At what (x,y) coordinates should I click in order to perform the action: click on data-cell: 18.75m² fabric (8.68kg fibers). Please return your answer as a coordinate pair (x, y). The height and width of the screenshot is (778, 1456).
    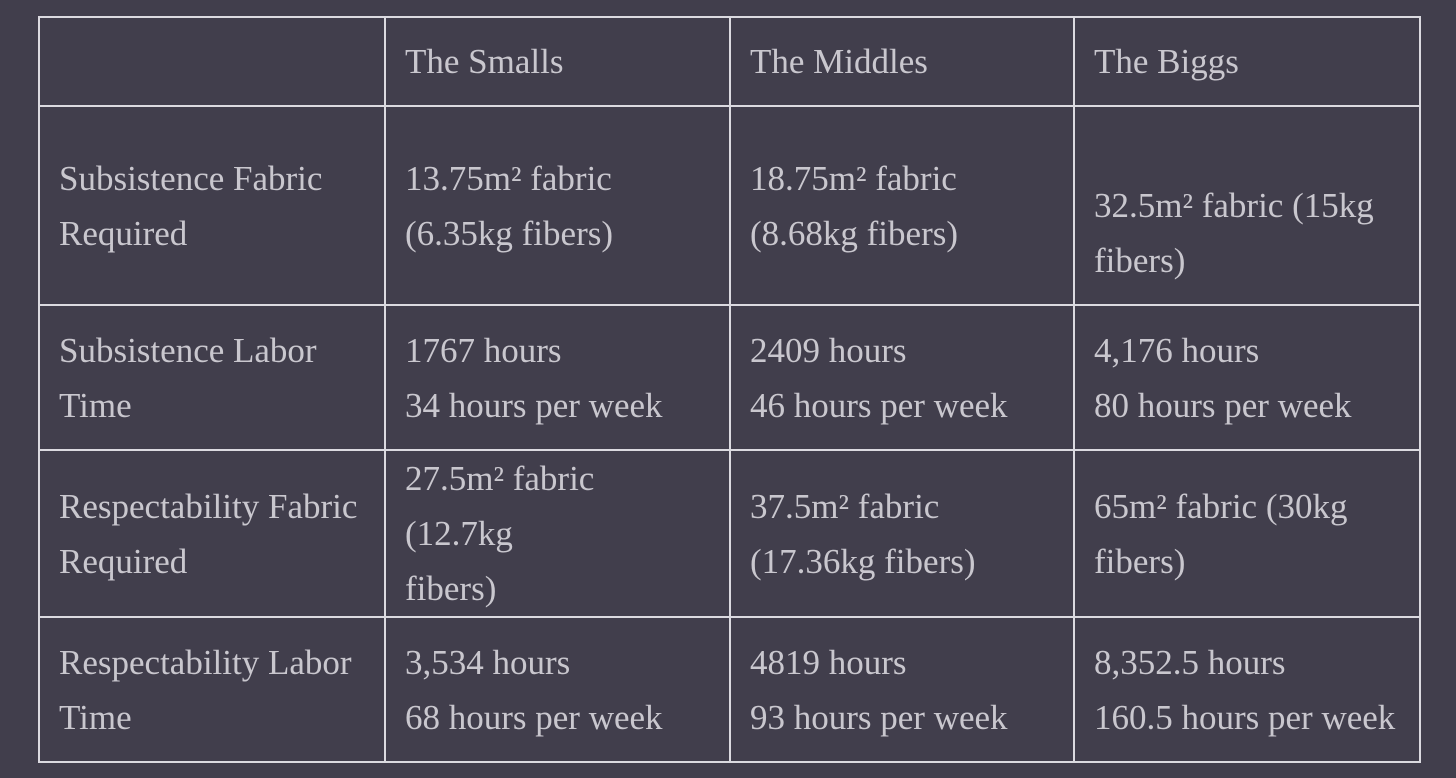
    Looking at the image, I should click on (902, 205).